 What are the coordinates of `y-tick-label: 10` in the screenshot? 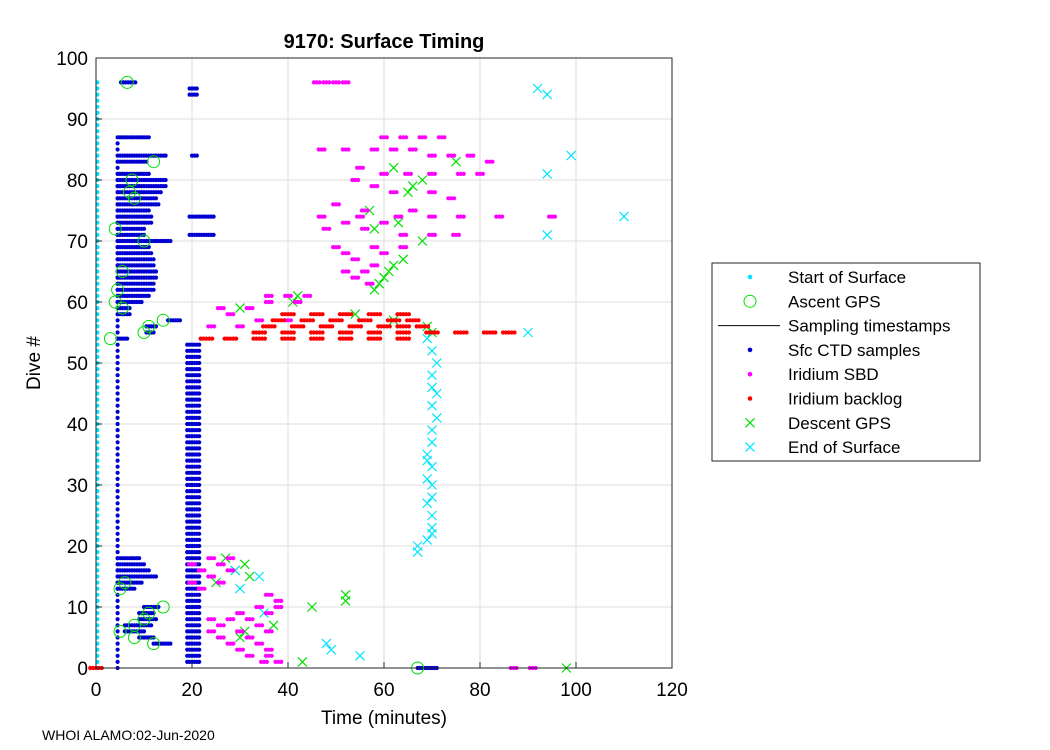 It's located at (77, 608).